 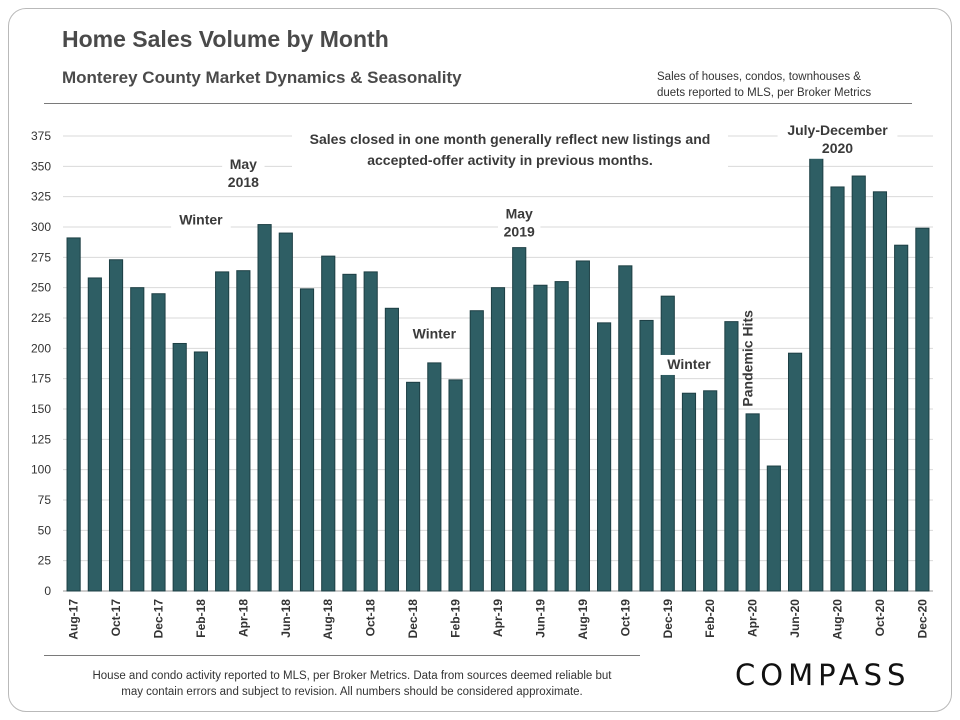 What do you see at coordinates (41, 288) in the screenshot?
I see `y-tick-label: 250` at bounding box center [41, 288].